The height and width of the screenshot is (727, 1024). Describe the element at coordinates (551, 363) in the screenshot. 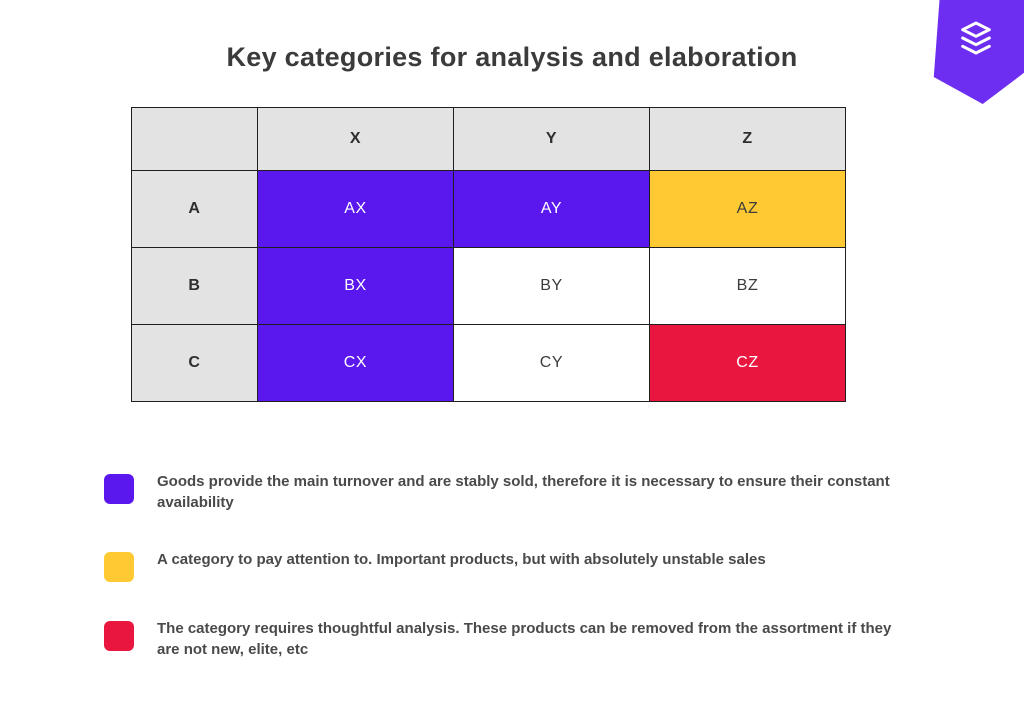

I see `matrix-cell-cy: CY` at that location.